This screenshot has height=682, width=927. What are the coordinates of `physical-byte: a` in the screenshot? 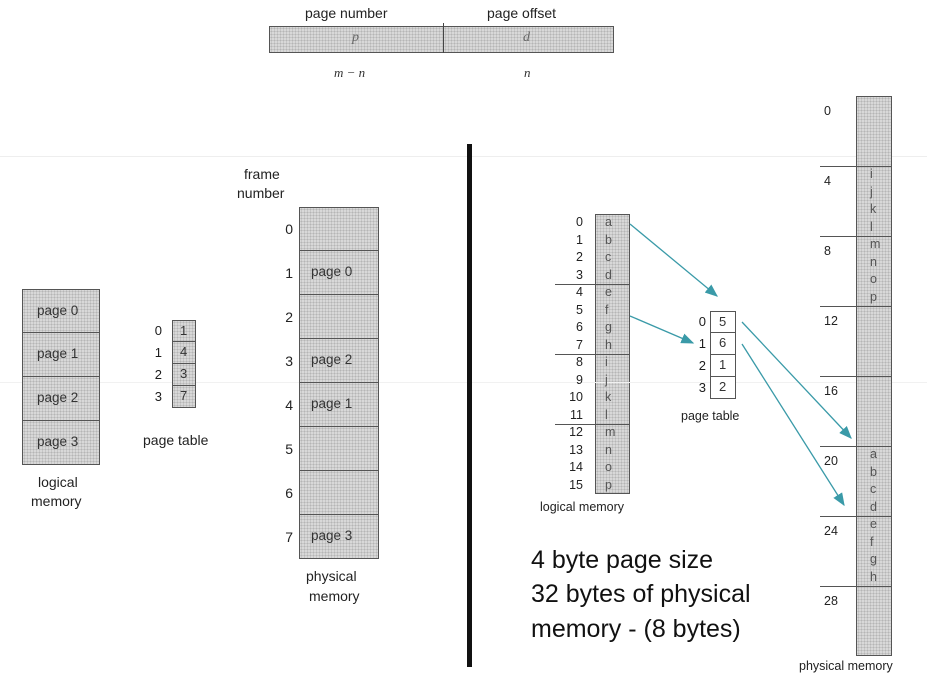 It's located at (873, 454).